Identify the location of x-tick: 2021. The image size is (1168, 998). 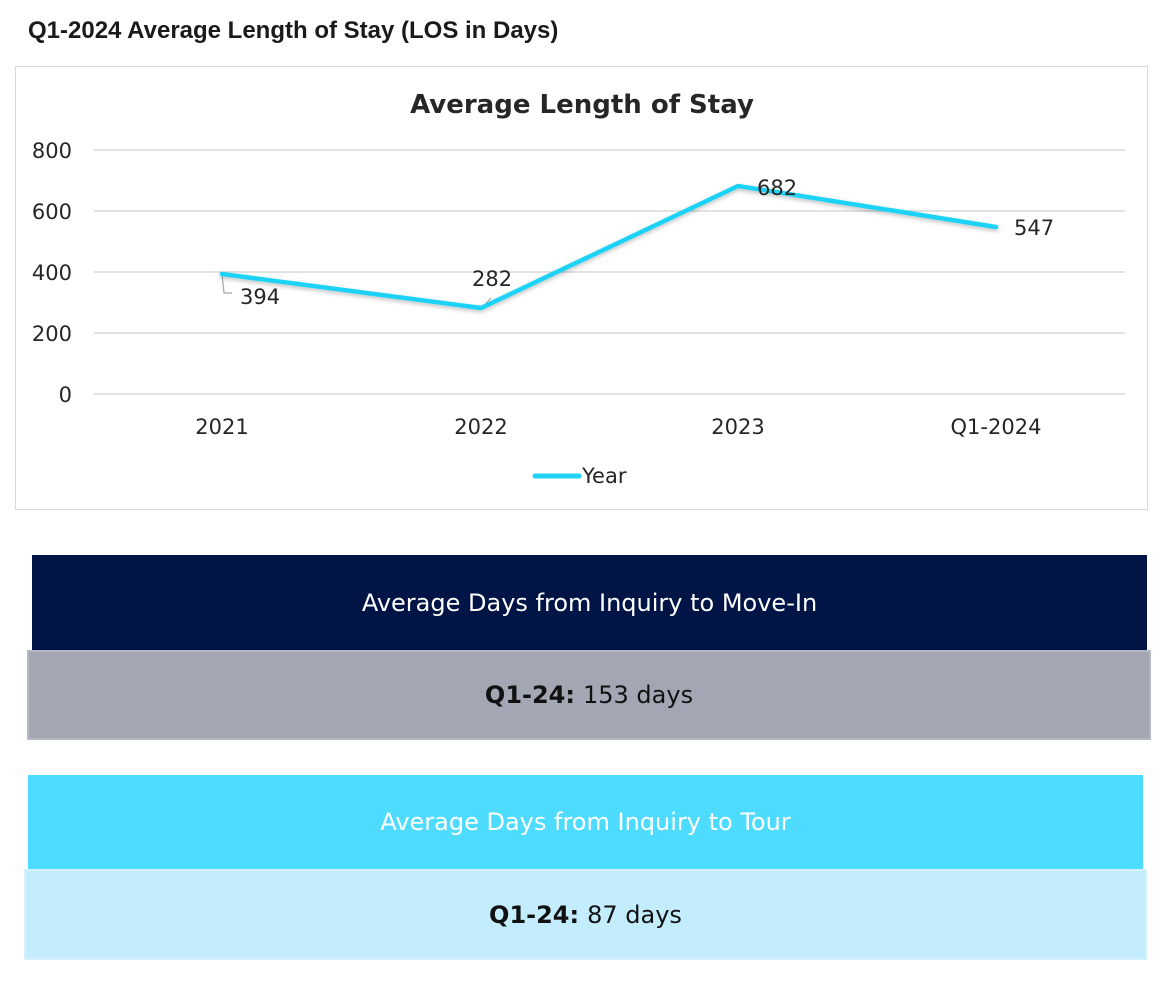
(221, 427).